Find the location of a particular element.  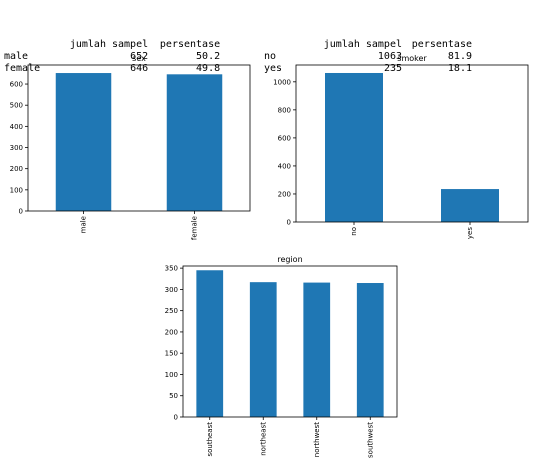

y-tick-label: 350 is located at coordinates (171, 269).